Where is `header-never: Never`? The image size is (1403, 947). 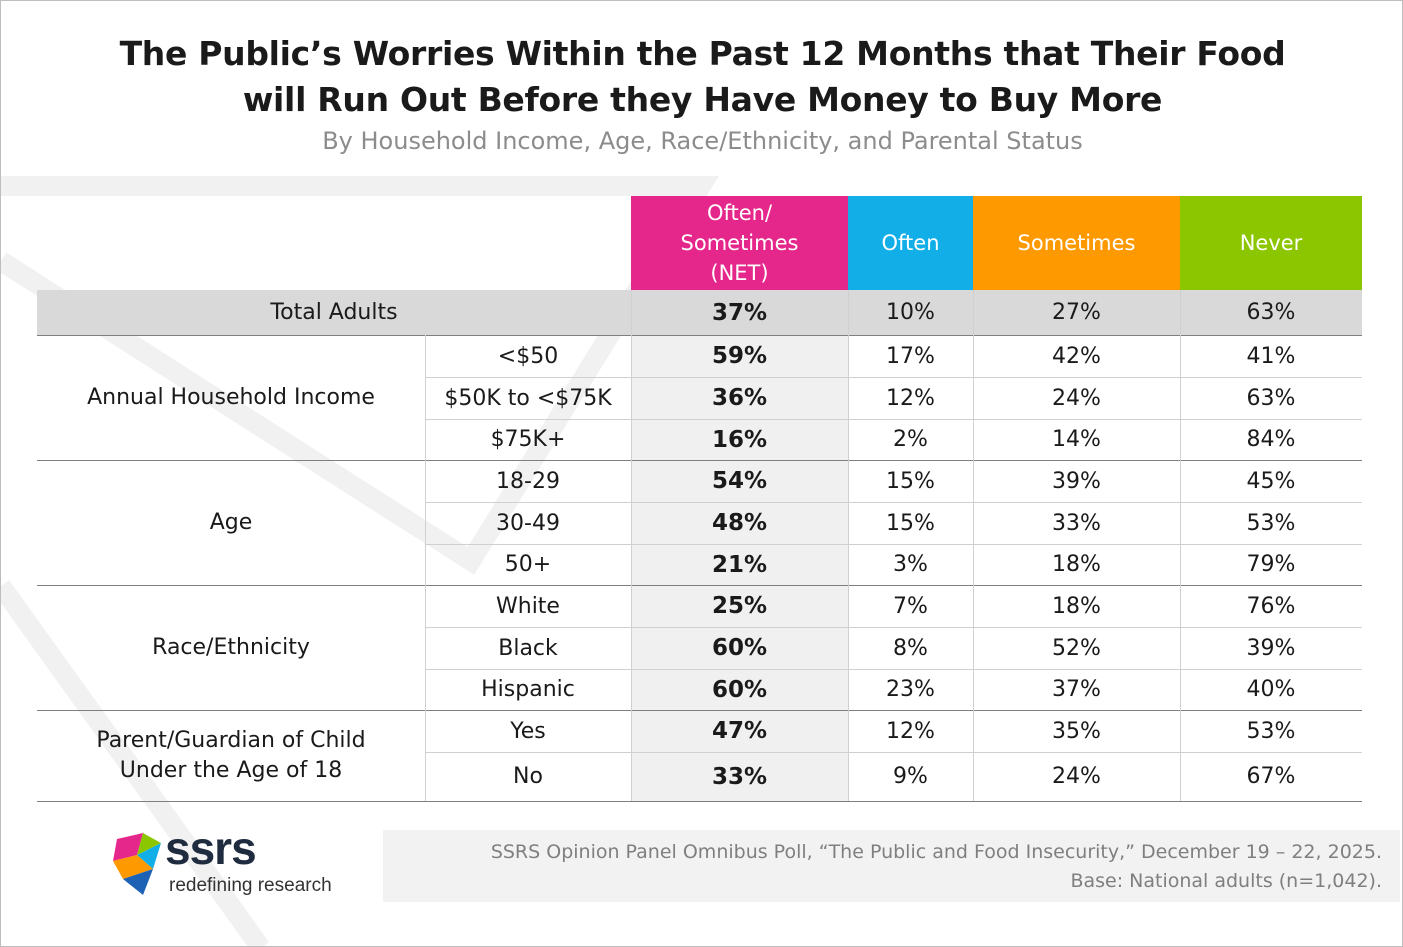 header-never: Never is located at coordinates (1271, 243).